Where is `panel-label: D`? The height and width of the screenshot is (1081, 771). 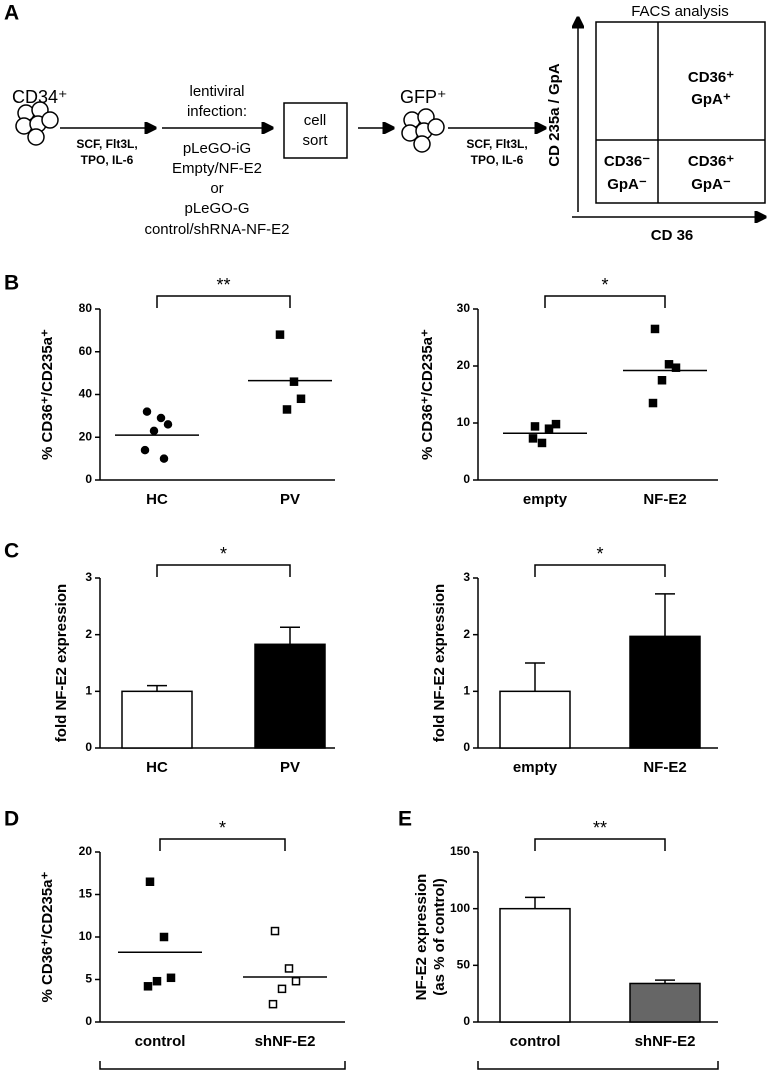
panel-label: D is located at coordinates (11, 819).